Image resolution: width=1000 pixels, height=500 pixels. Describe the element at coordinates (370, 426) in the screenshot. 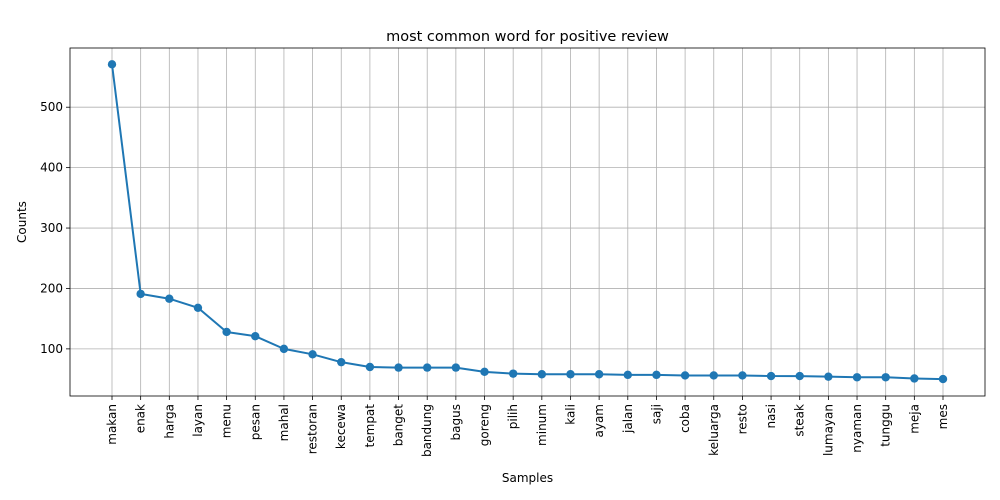

I see `x-tick-label: tempat` at that location.